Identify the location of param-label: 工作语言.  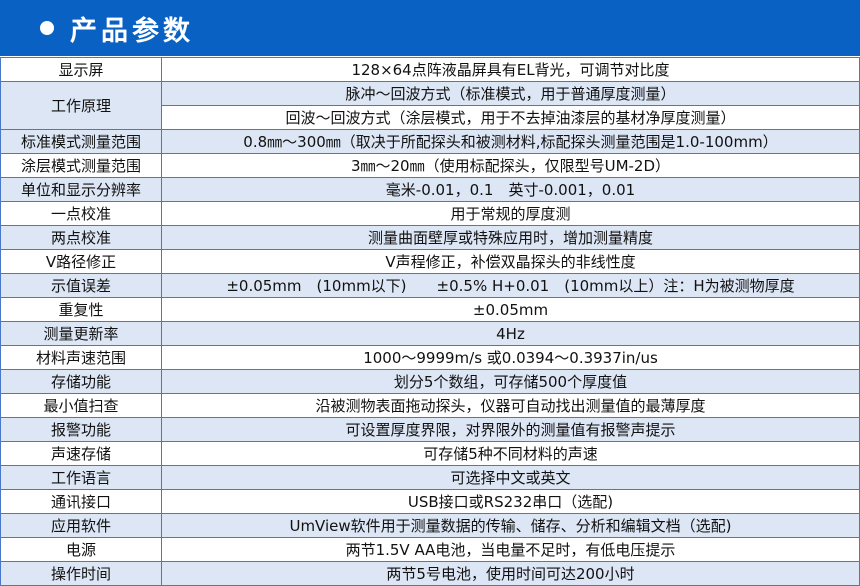
(81, 477).